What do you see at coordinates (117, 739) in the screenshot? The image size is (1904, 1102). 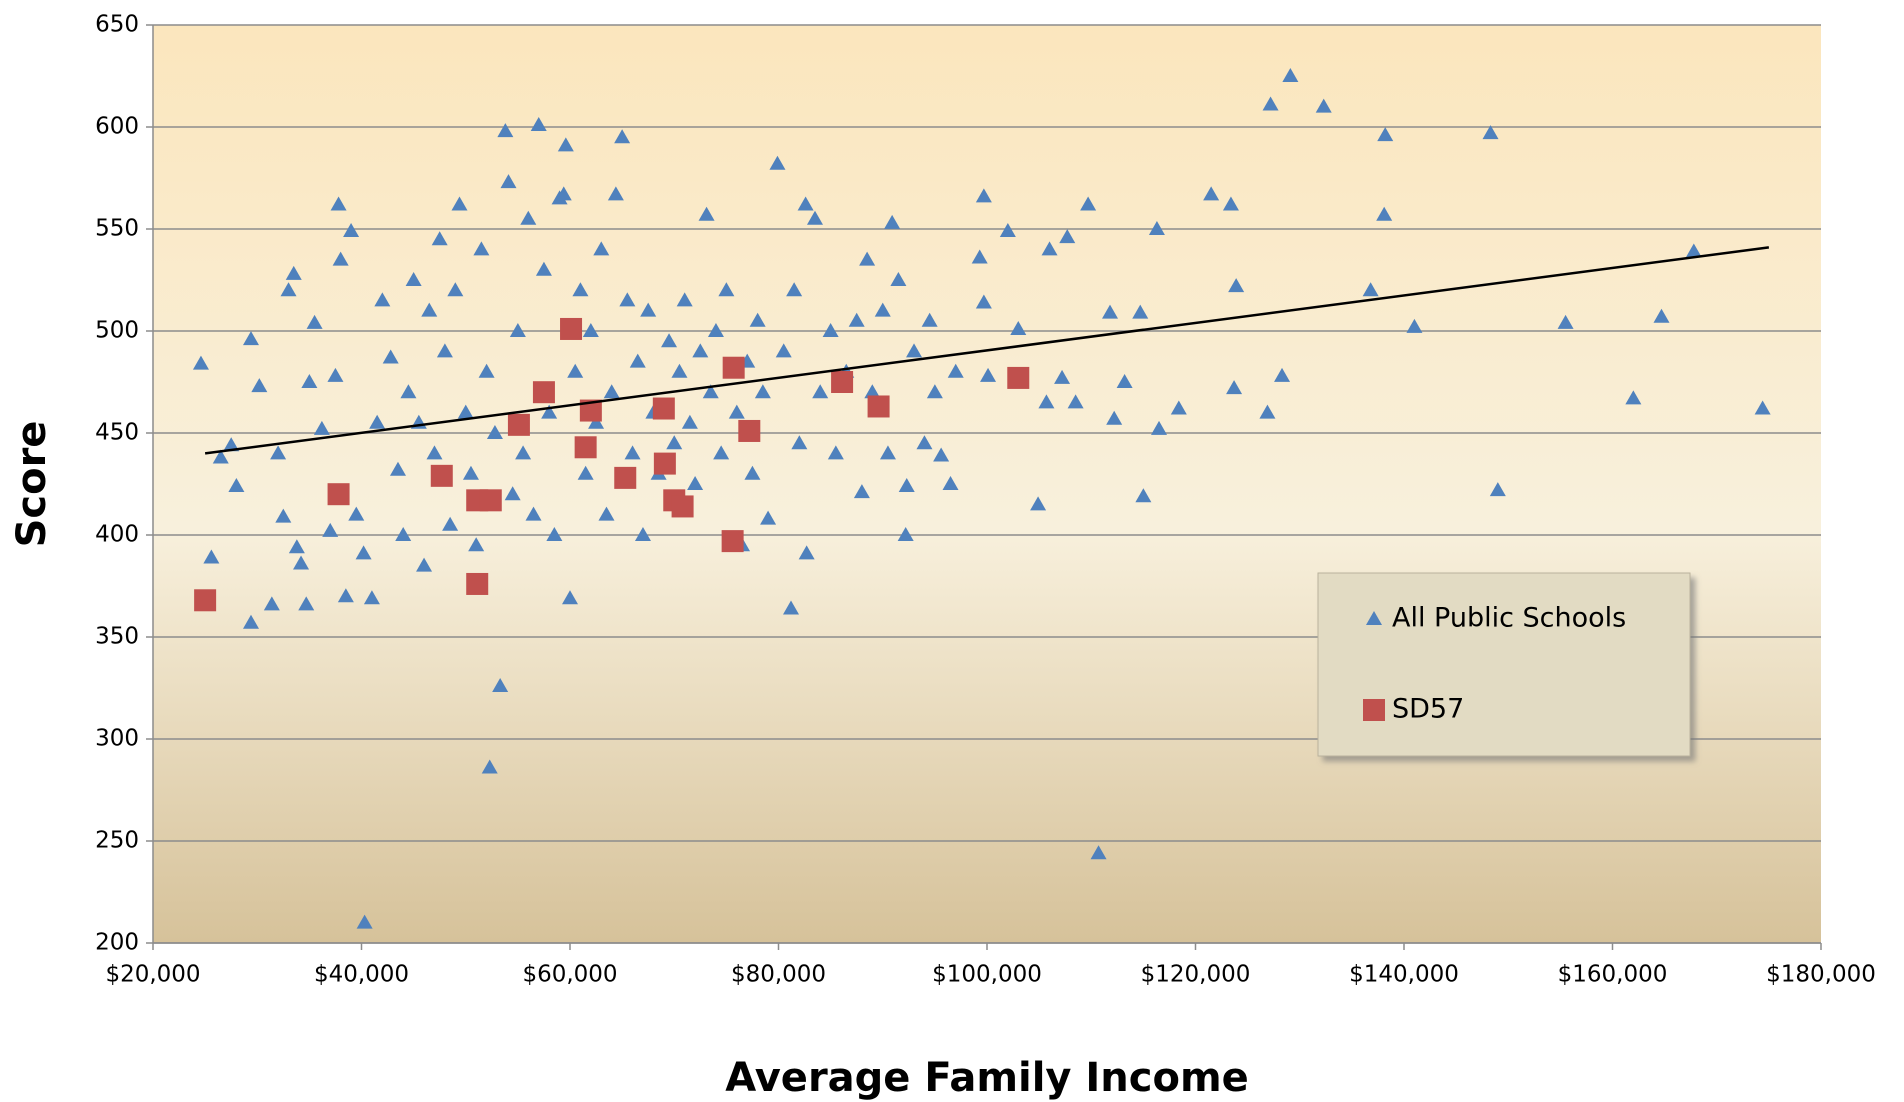 I see `y-tick-label: 300` at bounding box center [117, 739].